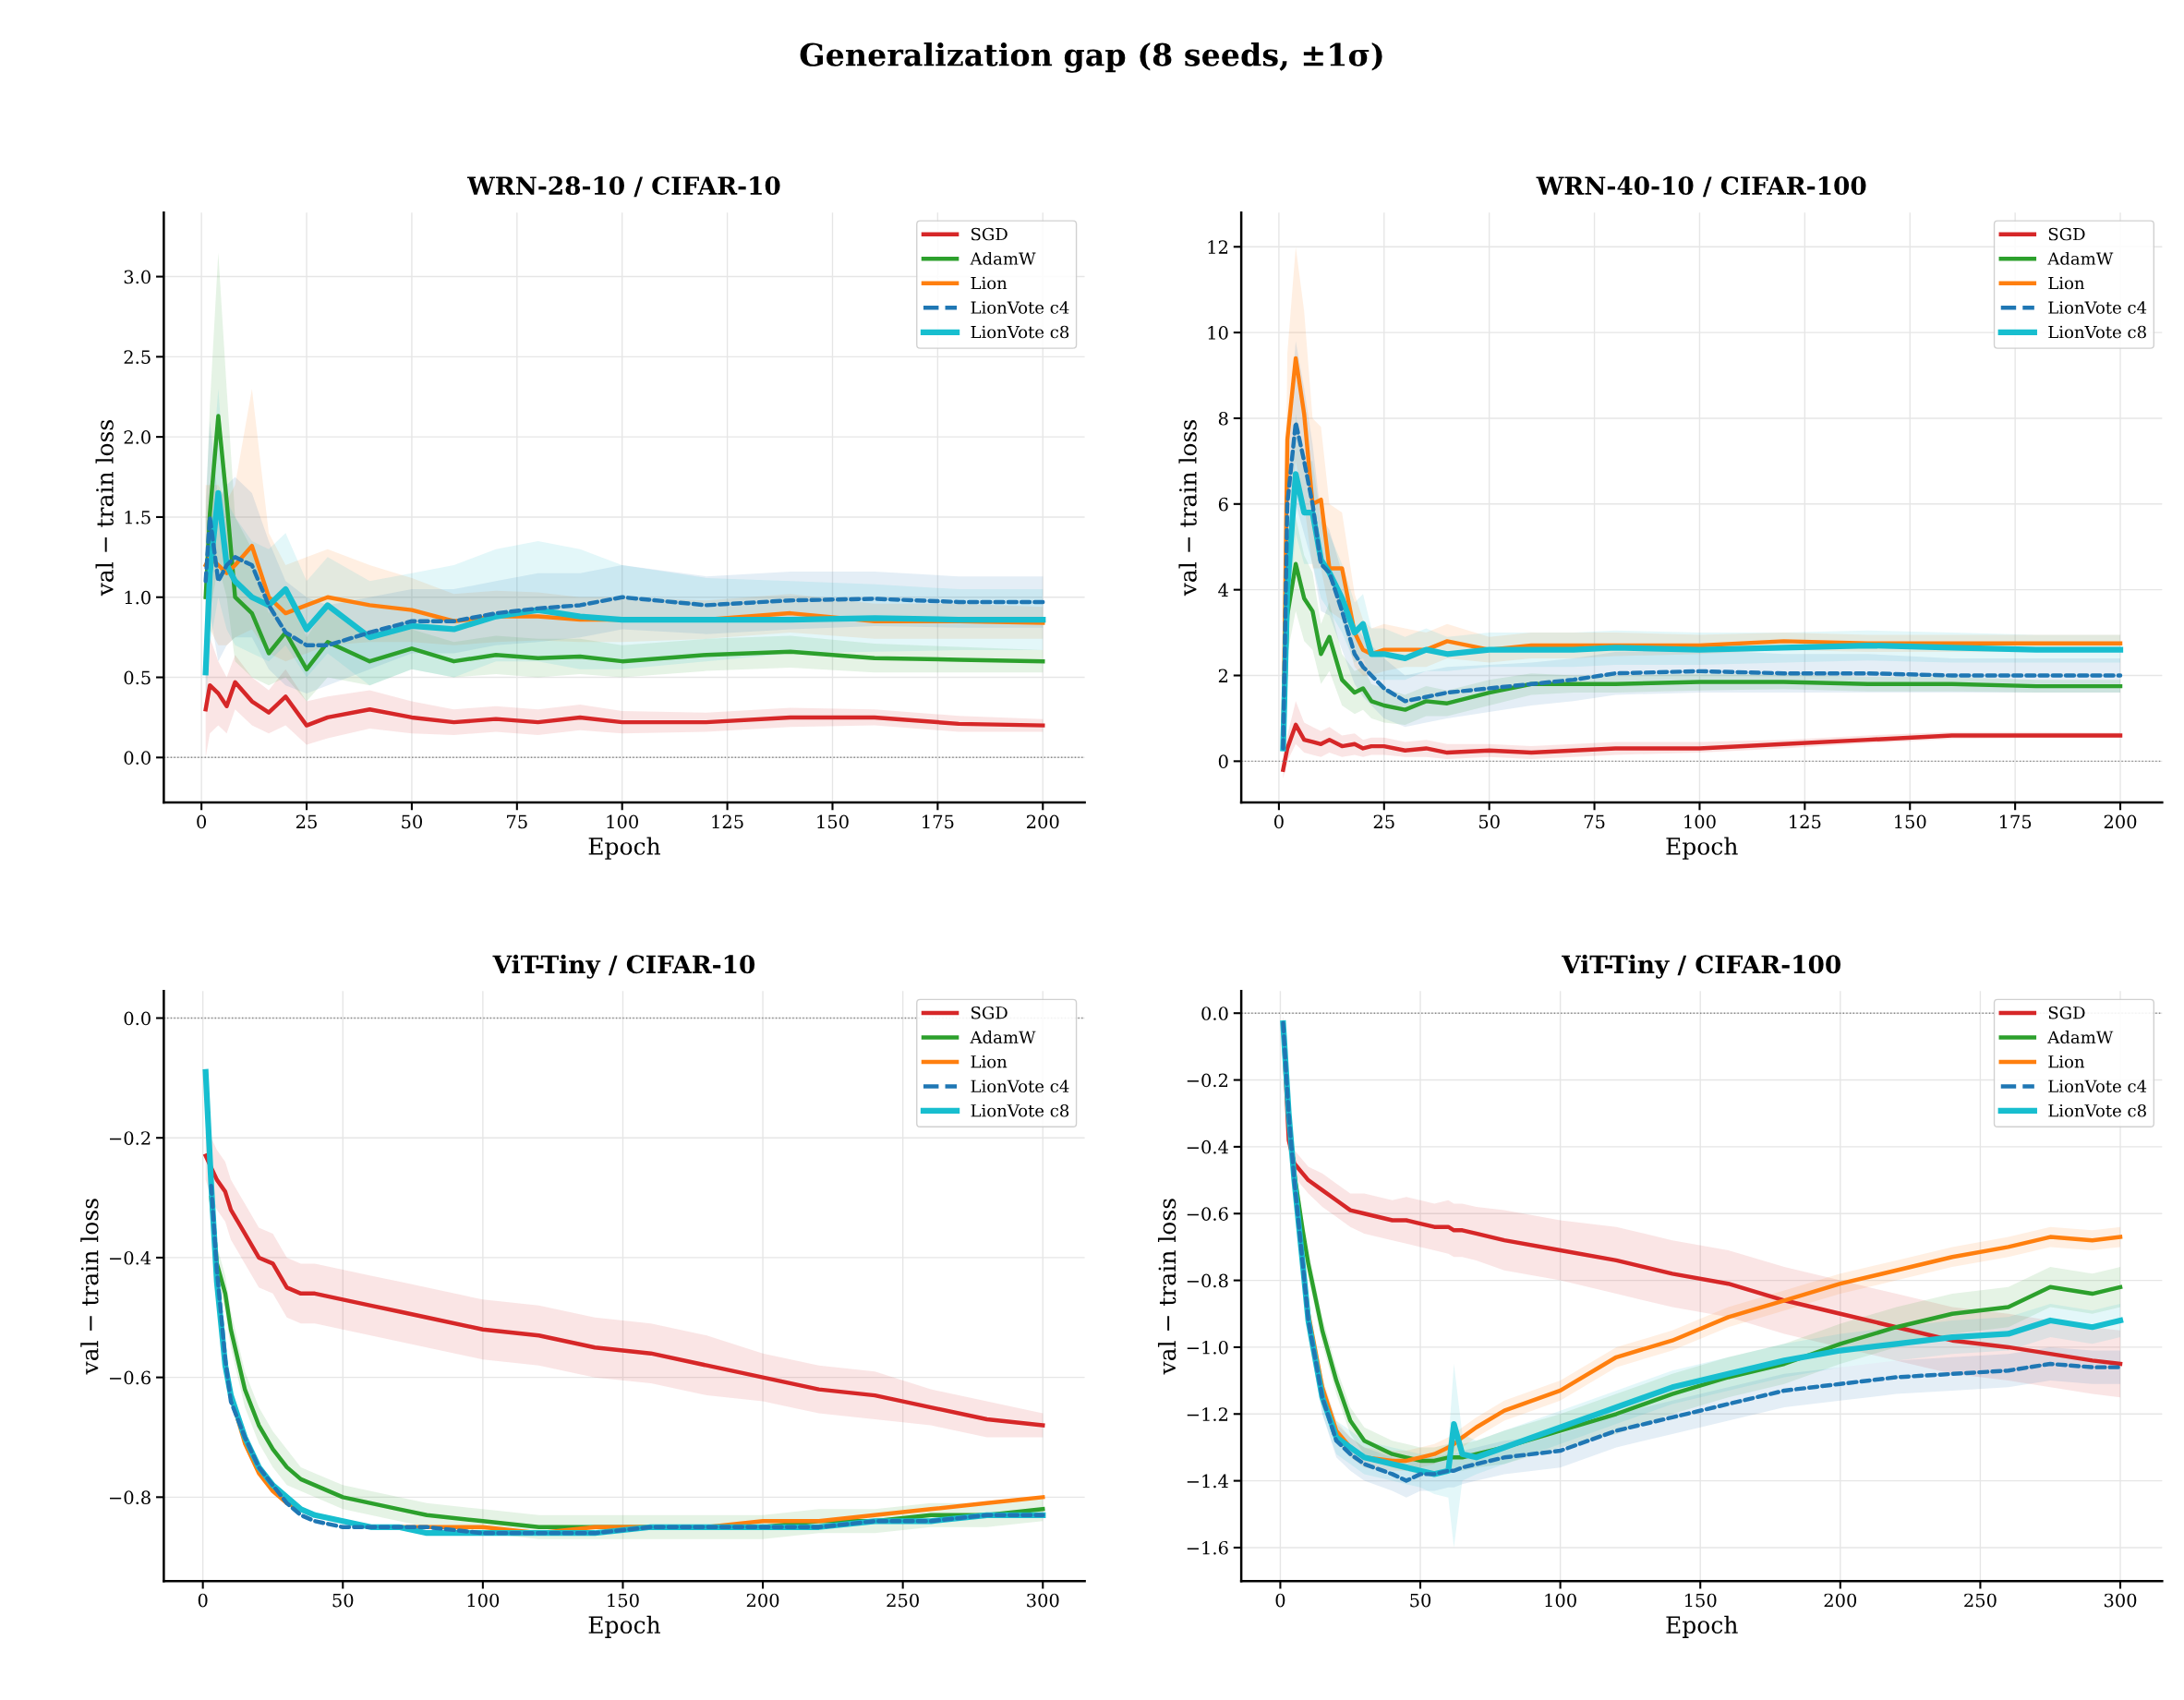  I want to click on y-tick-label: −1.0, so click(1207, 1348).